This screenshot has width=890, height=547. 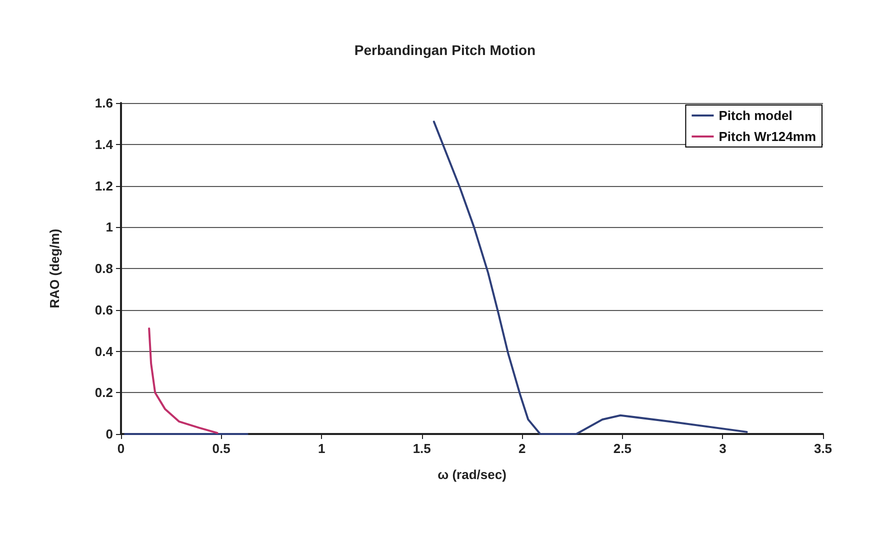 I want to click on y-tick-label: 1.2, so click(x=103, y=186).